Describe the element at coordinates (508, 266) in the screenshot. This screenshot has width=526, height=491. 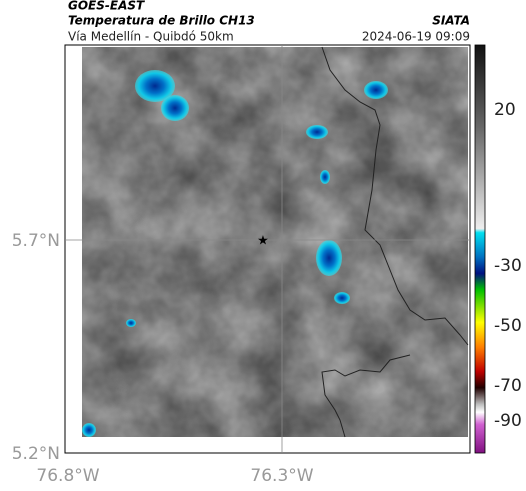
I see `colorbar-tick: -30` at that location.